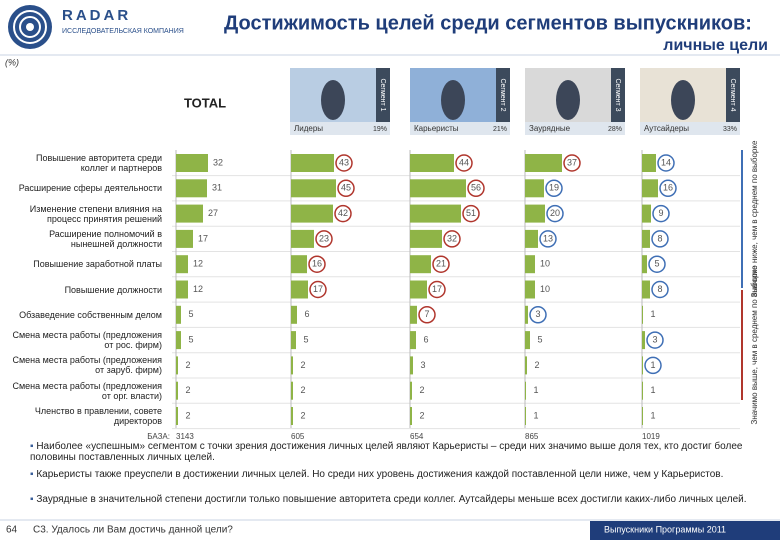 The height and width of the screenshot is (540, 780). What do you see at coordinates (441, 264) in the screenshot?
I see `value-label: 21` at bounding box center [441, 264].